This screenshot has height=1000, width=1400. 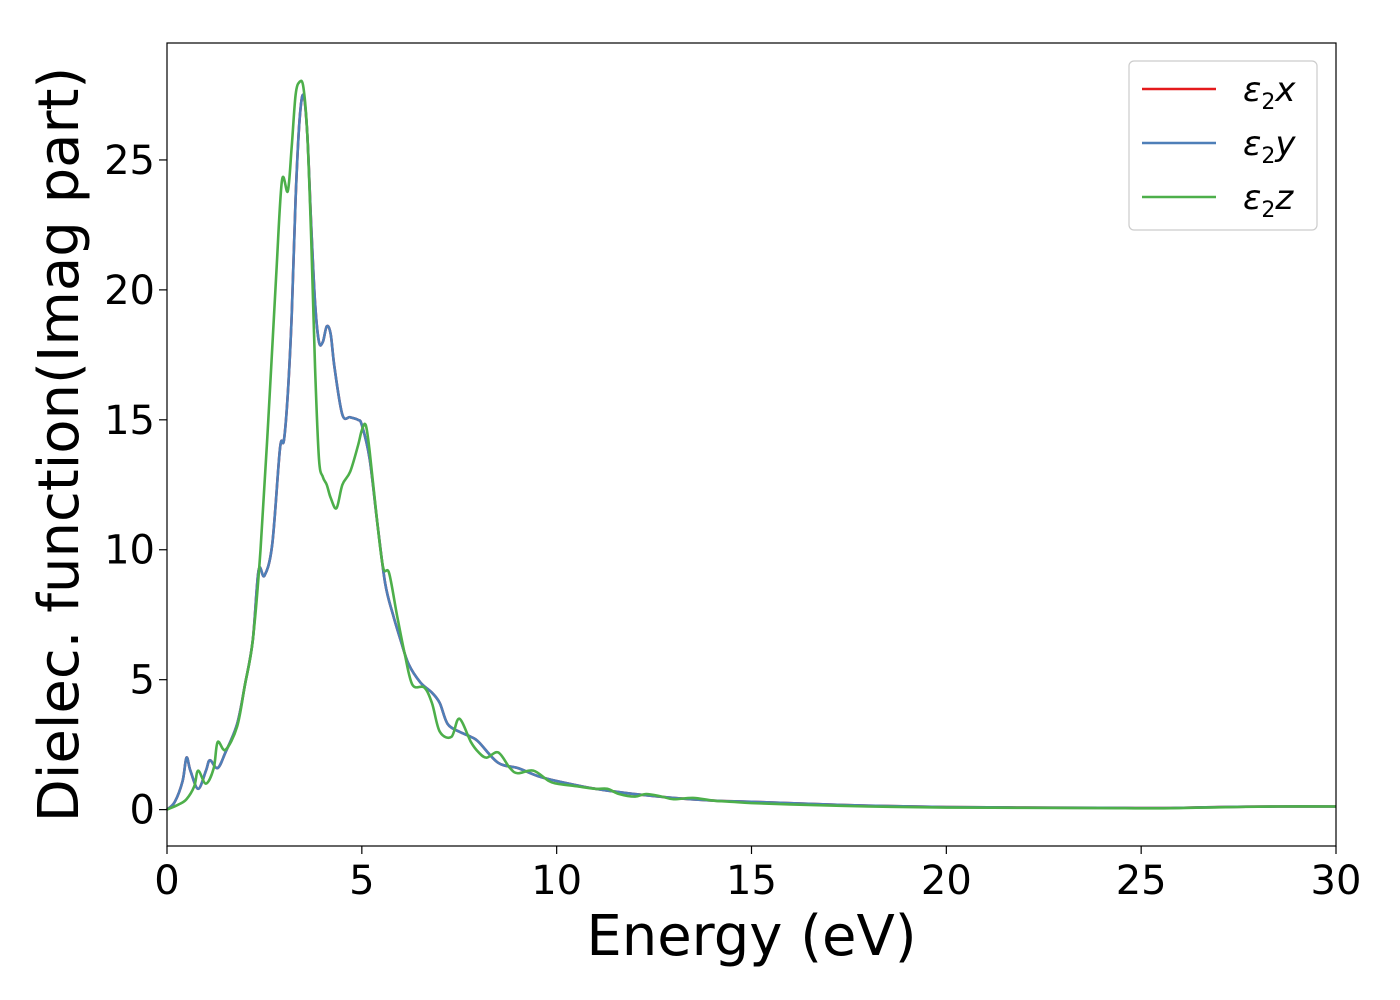 I want to click on legend-box, so click(x=1223, y=145).